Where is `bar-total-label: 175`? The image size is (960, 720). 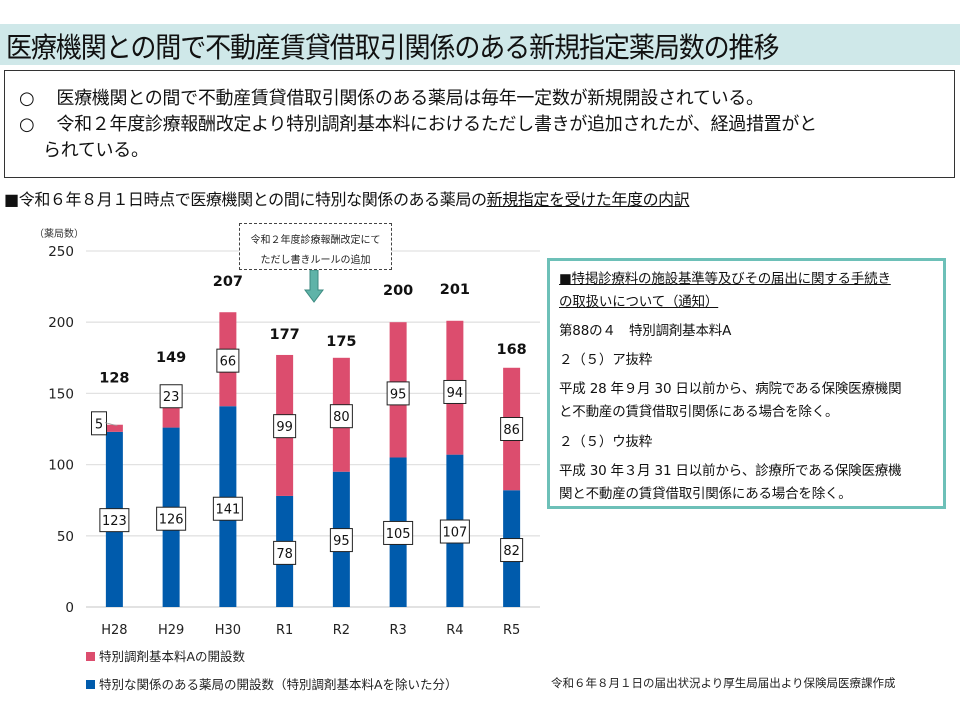 bar-total-label: 175 is located at coordinates (341, 342).